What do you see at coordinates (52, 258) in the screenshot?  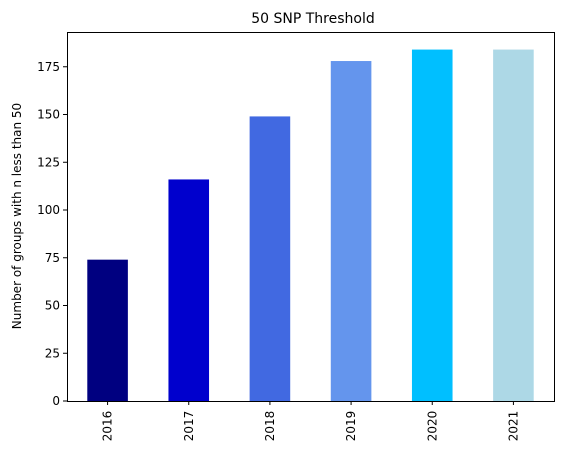 I see `y-tick-label: 75` at bounding box center [52, 258].